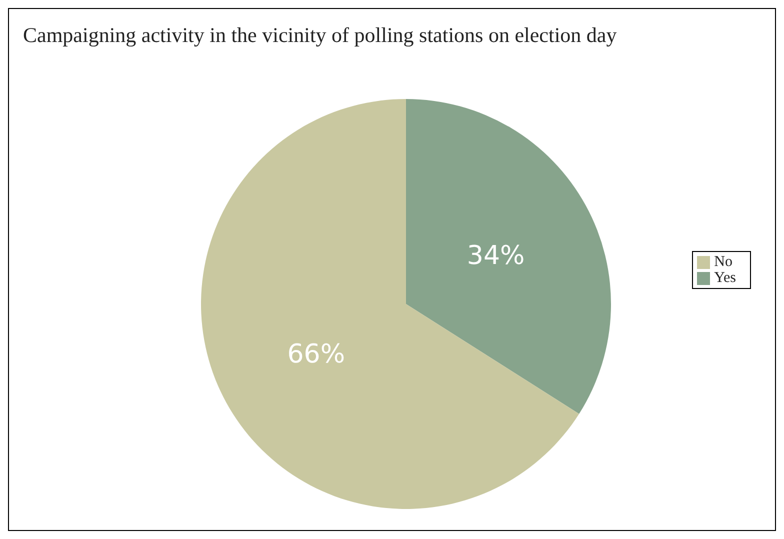 This screenshot has width=784, height=539. I want to click on legend-label: No, so click(723, 262).